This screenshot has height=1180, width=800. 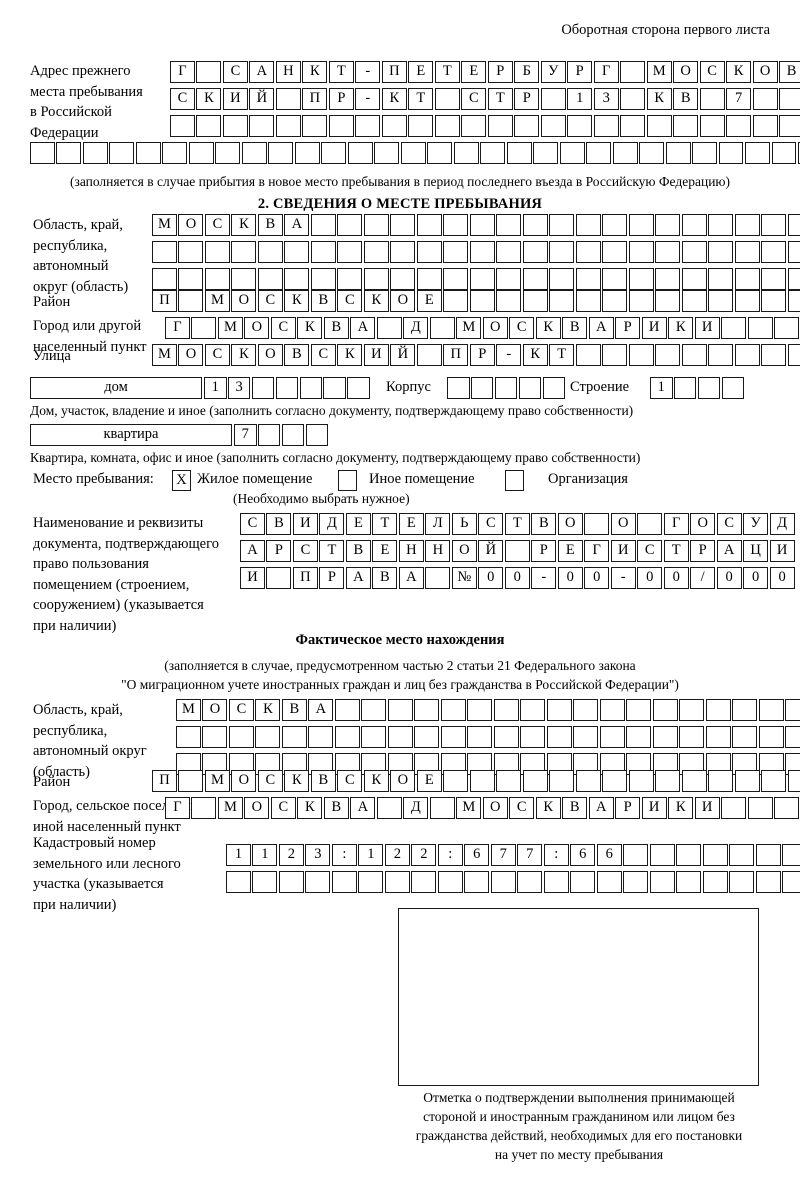 What do you see at coordinates (363, 328) in the screenshot?
I see `city-row-cell: А` at bounding box center [363, 328].